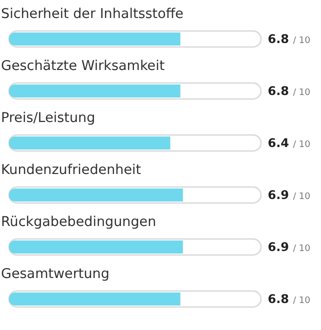  What do you see at coordinates (278, 143) in the screenshot?
I see `data-label: 6.4` at bounding box center [278, 143].